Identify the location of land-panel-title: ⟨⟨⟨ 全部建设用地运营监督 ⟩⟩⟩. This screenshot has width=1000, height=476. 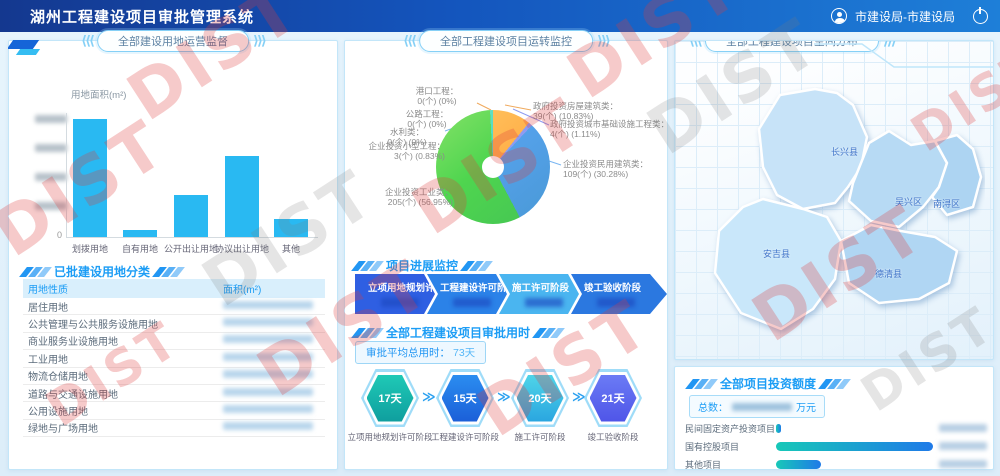
(174, 41).